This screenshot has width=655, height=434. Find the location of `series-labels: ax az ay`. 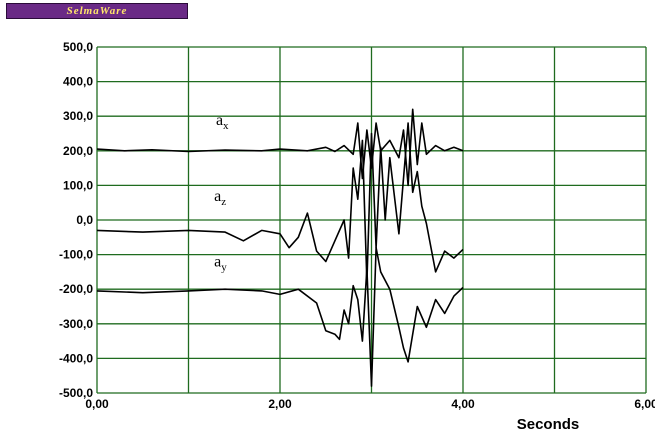

series-labels: ax az ay is located at coordinates (221, 193).